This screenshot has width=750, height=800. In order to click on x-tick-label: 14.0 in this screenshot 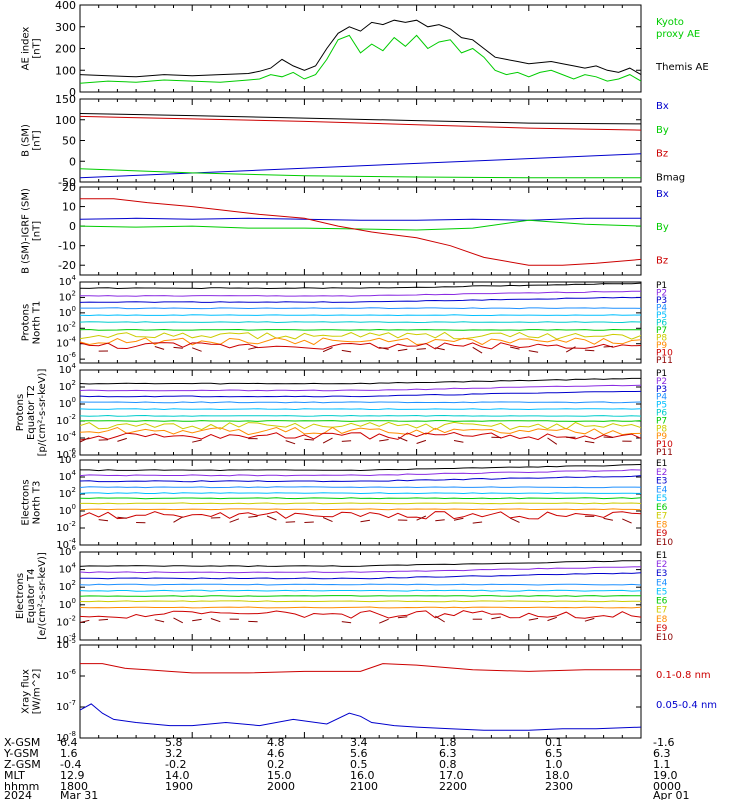, I will do `click(177, 775)`.